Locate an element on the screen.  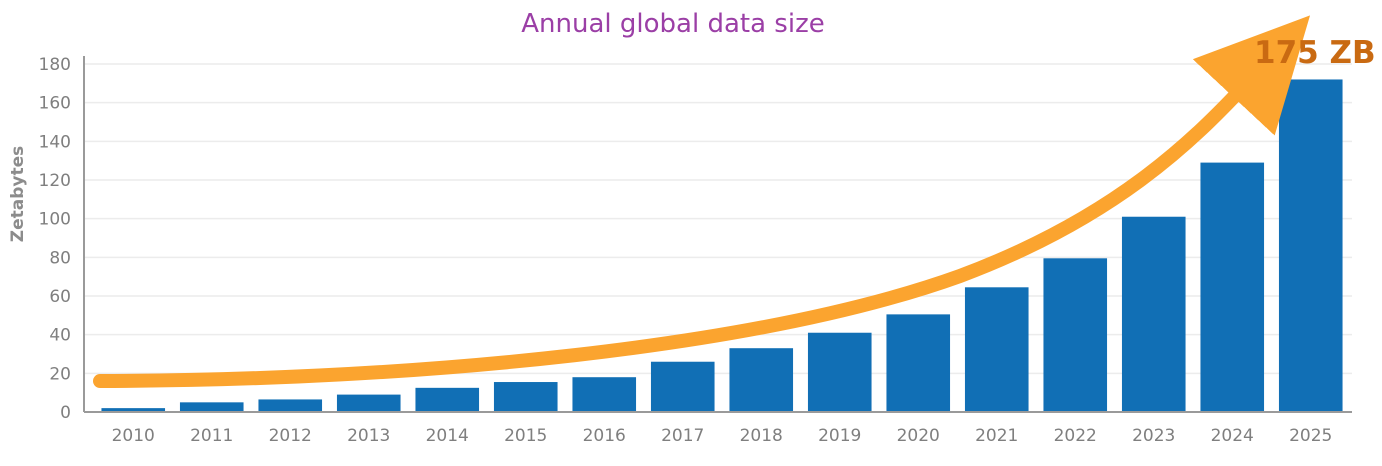
bar-2014 is located at coordinates (447, 399).